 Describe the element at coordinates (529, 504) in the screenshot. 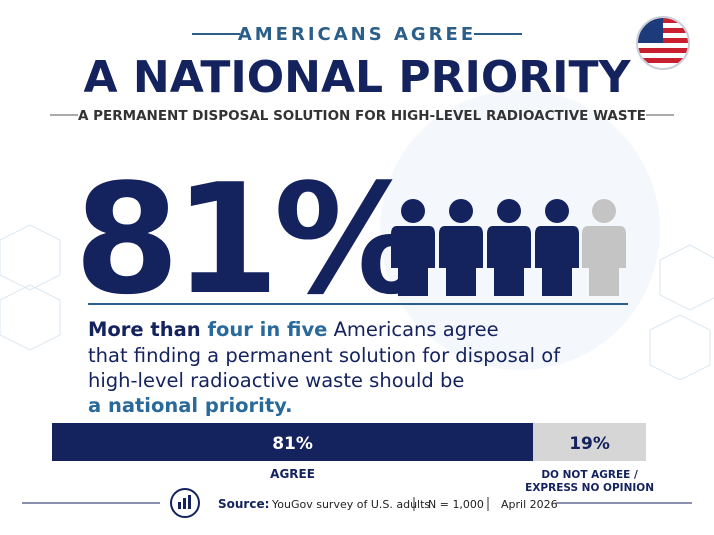

I see `source-date: April 2026` at that location.